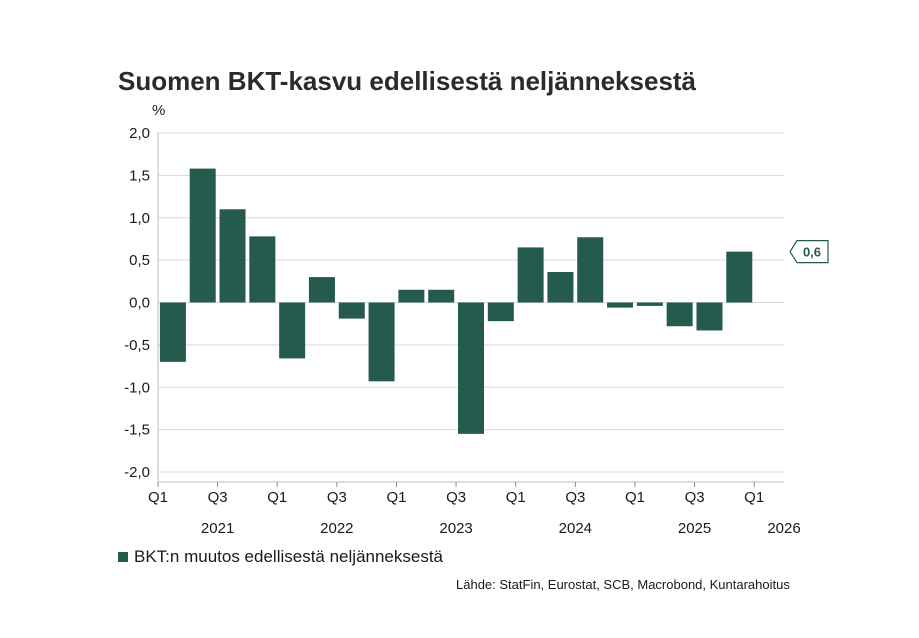  I want to click on x-year-label: 2022, so click(336, 528).